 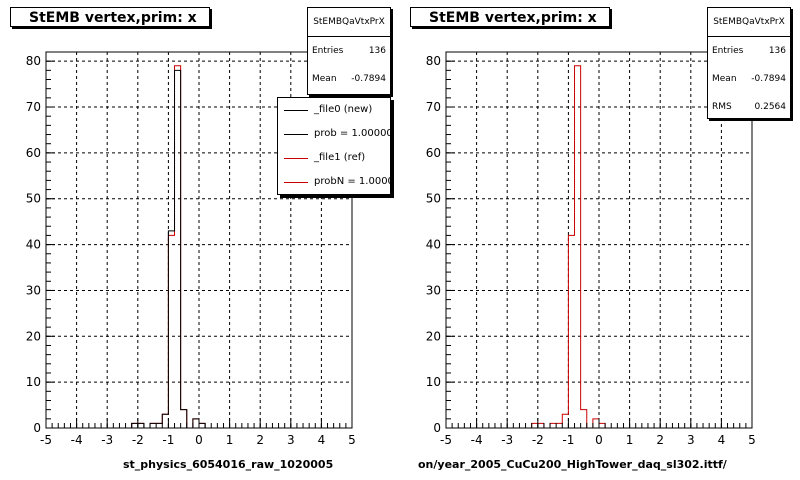 I want to click on legend-entry-prob: prob = 1.000000, so click(x=334, y=134).